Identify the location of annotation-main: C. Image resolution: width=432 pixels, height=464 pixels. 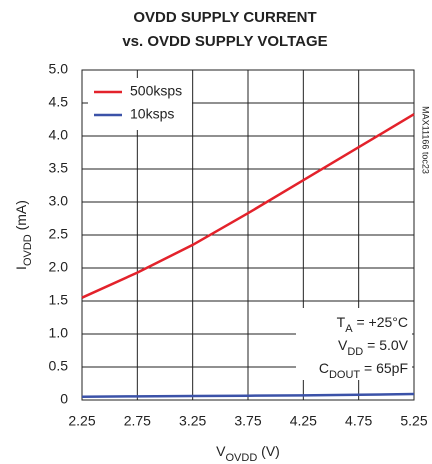
(324, 368).